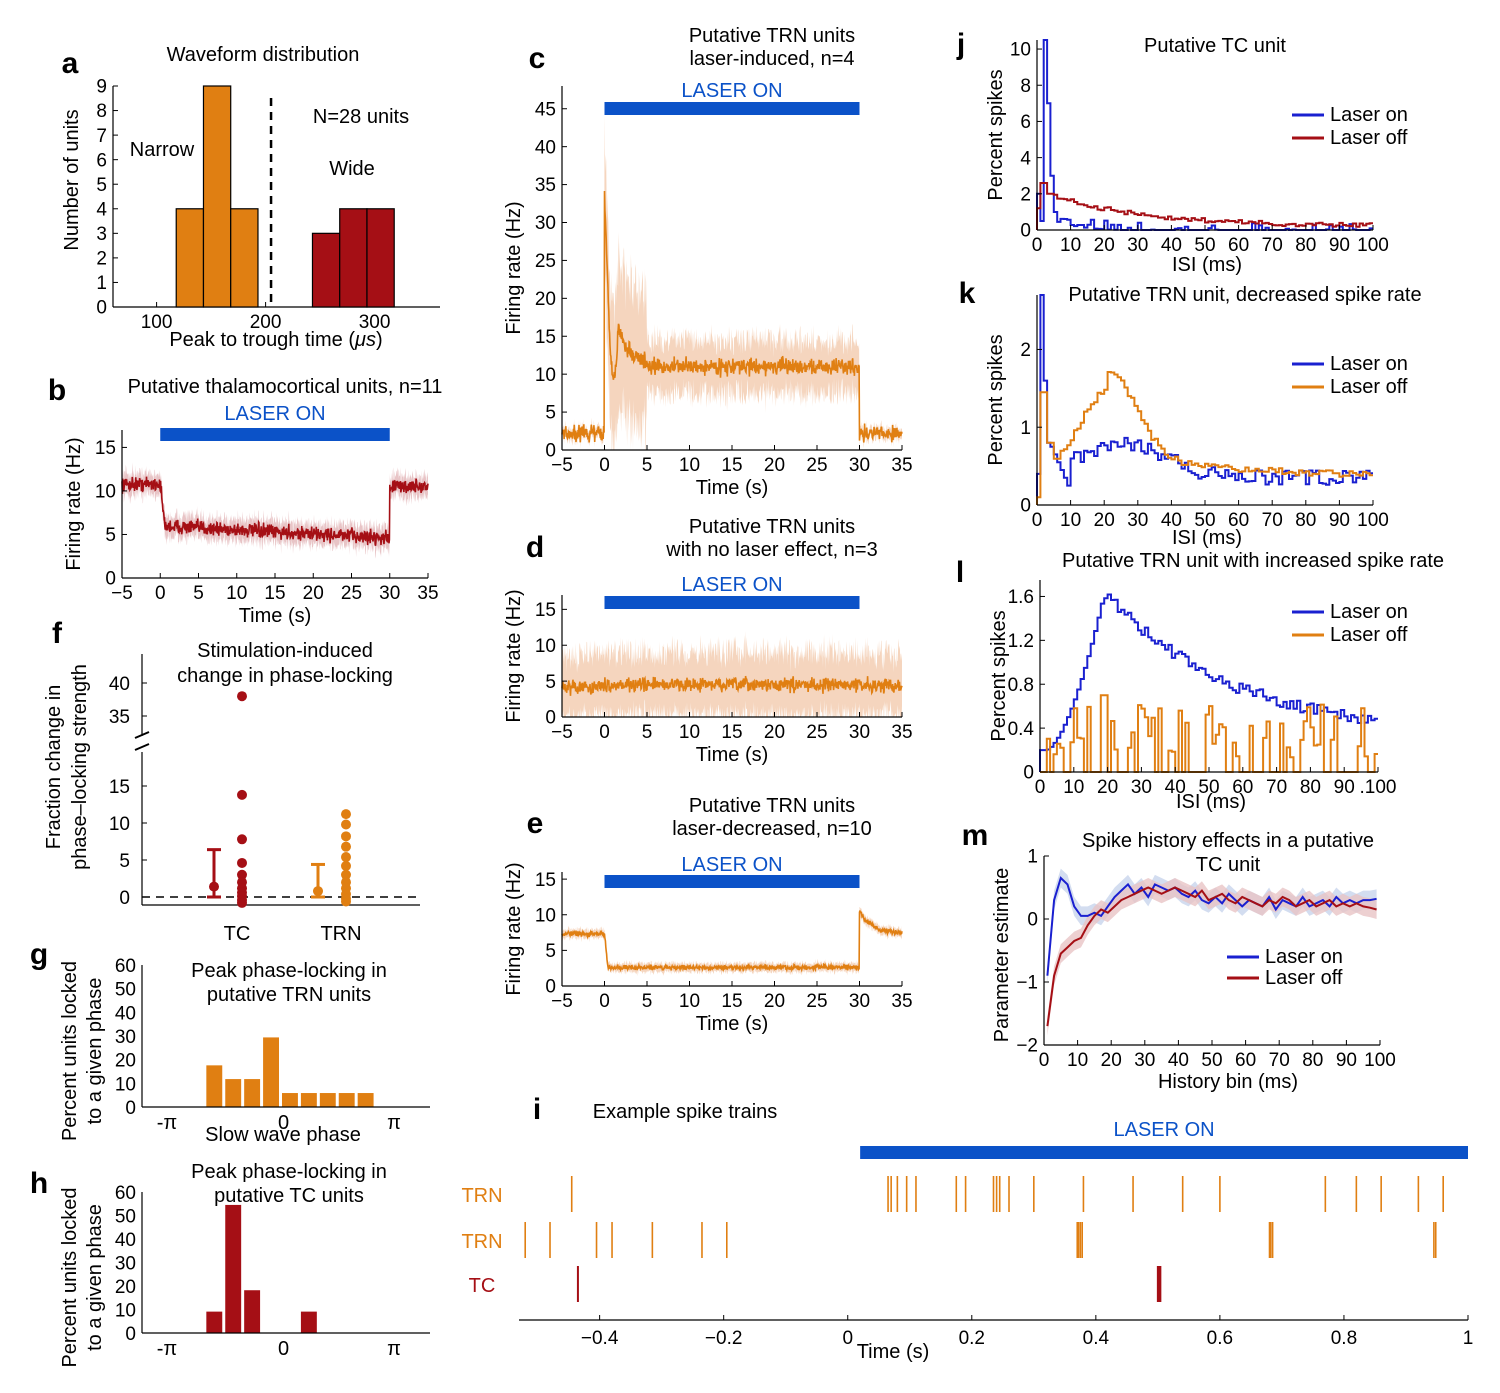  I want to click on panel-m-x-tick-label: 30, so click(1144, 1060).